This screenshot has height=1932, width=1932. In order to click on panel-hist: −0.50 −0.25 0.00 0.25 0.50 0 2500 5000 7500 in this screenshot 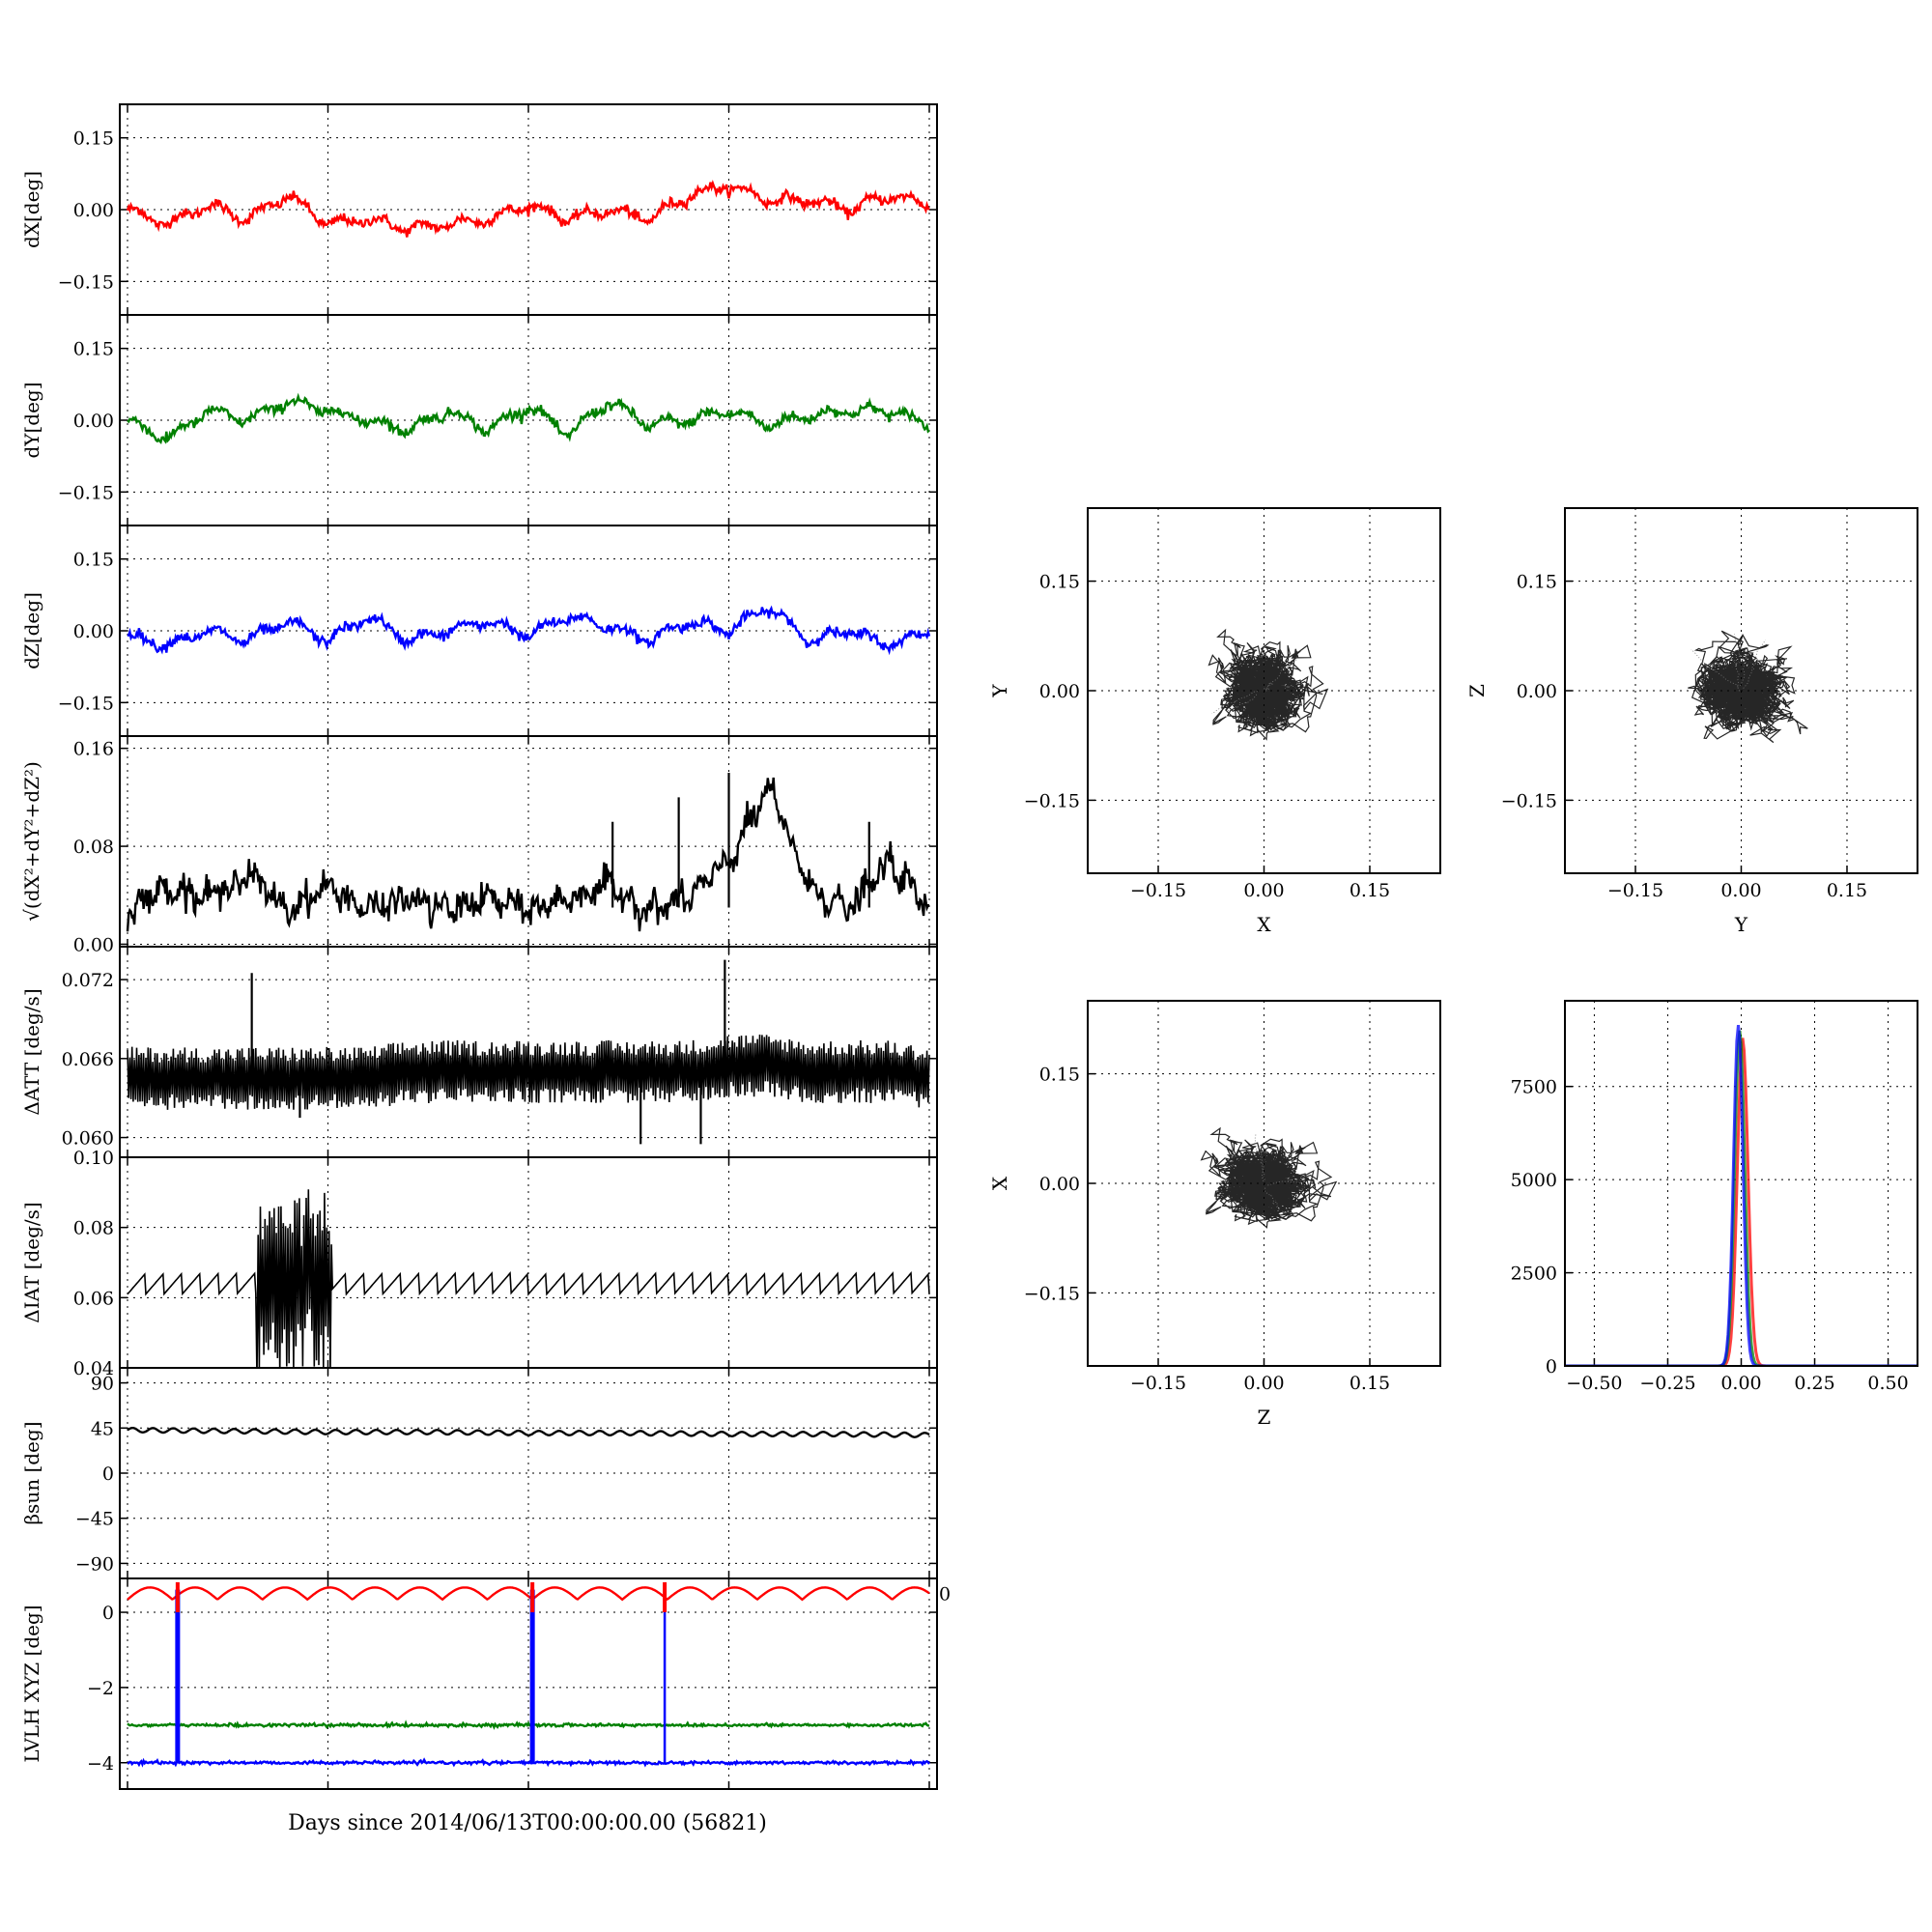, I will do `click(1714, 1197)`.